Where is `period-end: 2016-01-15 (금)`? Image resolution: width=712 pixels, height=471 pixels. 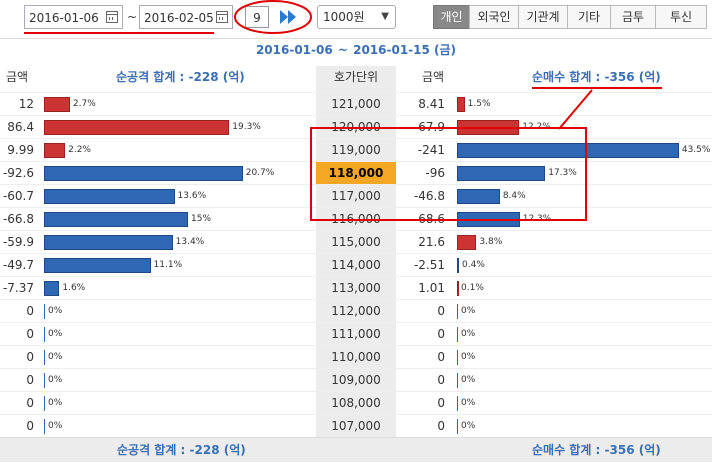 period-end: 2016-01-15 (금) is located at coordinates (405, 50).